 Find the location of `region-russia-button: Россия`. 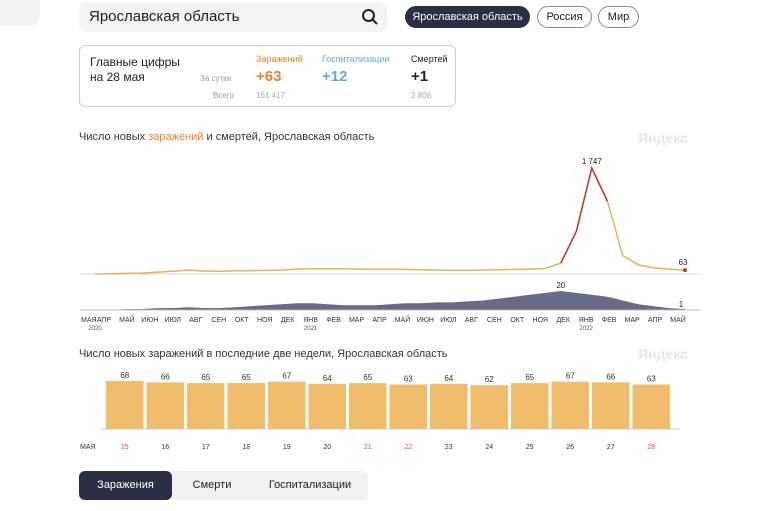

region-russia-button: Россия is located at coordinates (564, 17).